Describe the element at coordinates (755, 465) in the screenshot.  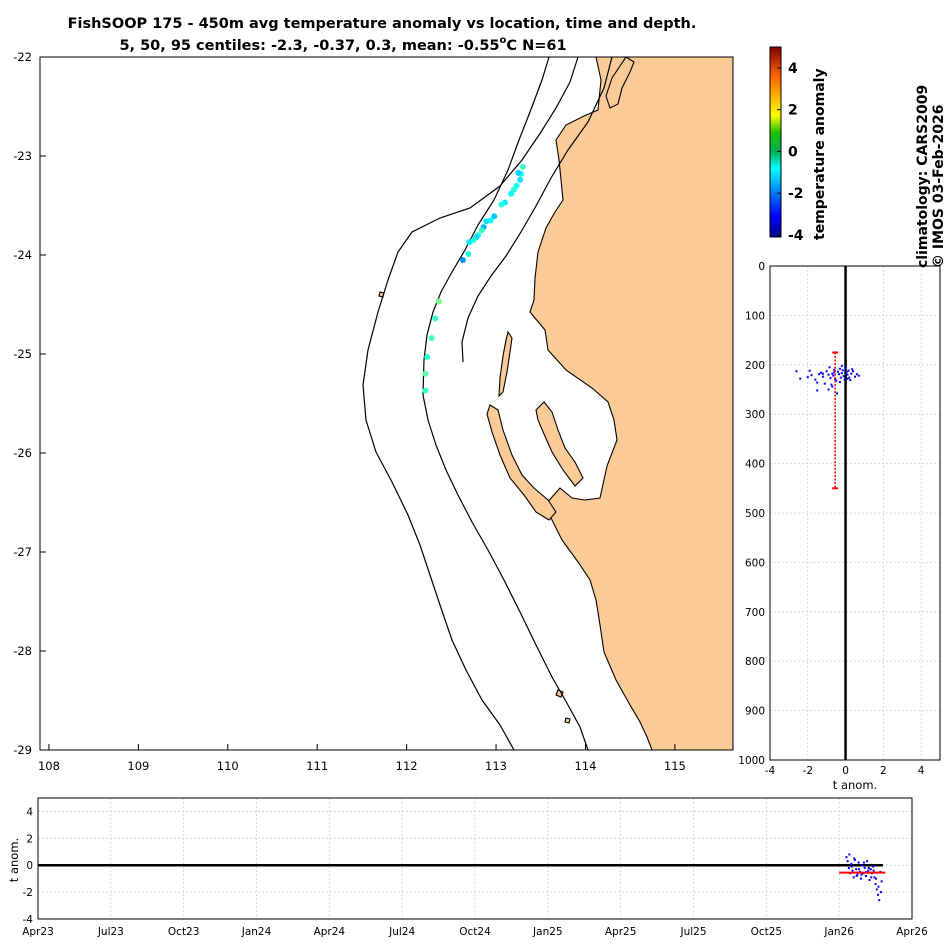
I see `depth-ytick-label: 400` at that location.